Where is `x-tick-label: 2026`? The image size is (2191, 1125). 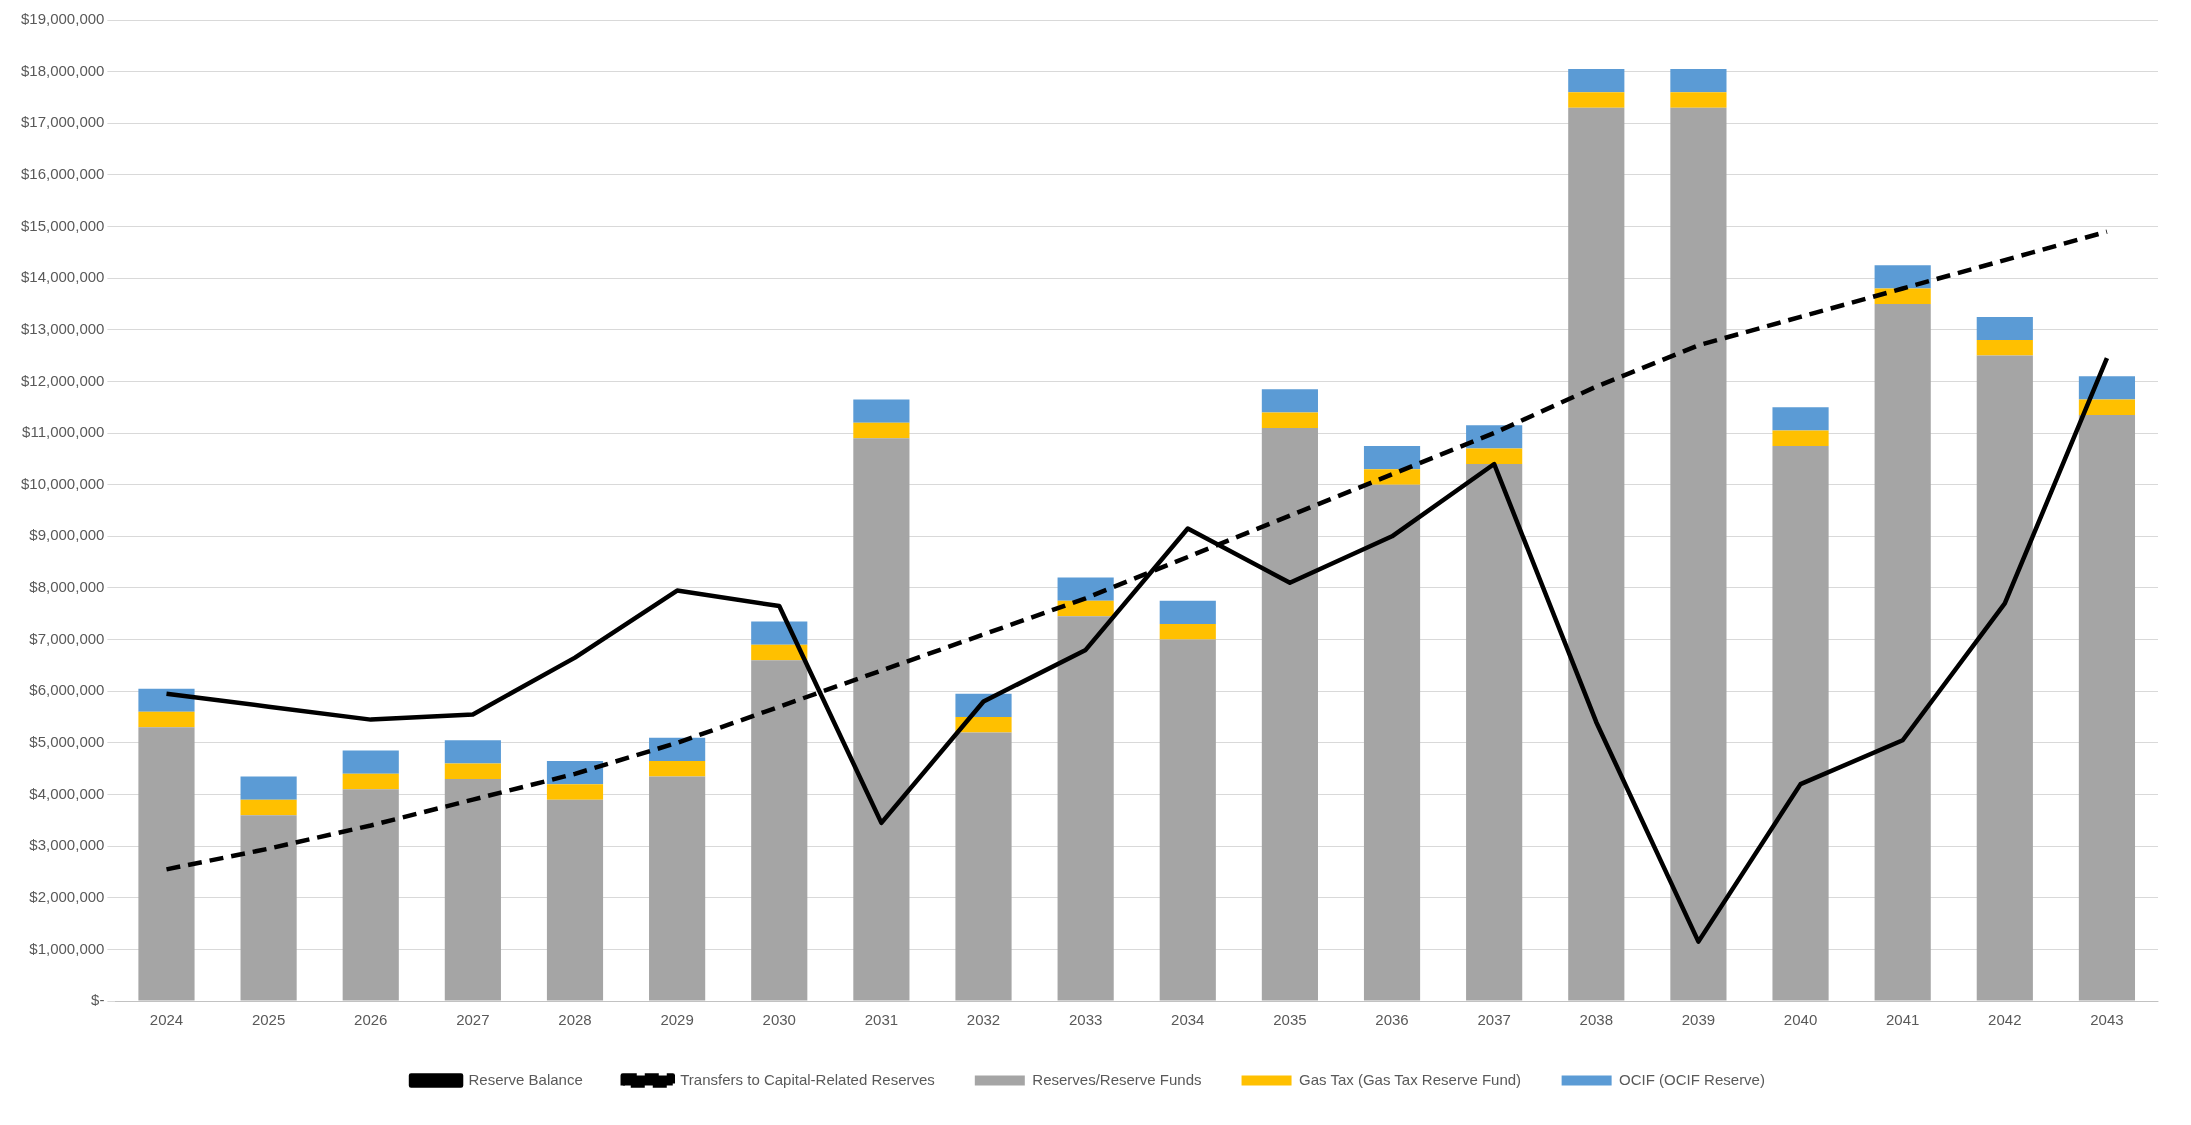
x-tick-label: 2026 is located at coordinates (371, 1020).